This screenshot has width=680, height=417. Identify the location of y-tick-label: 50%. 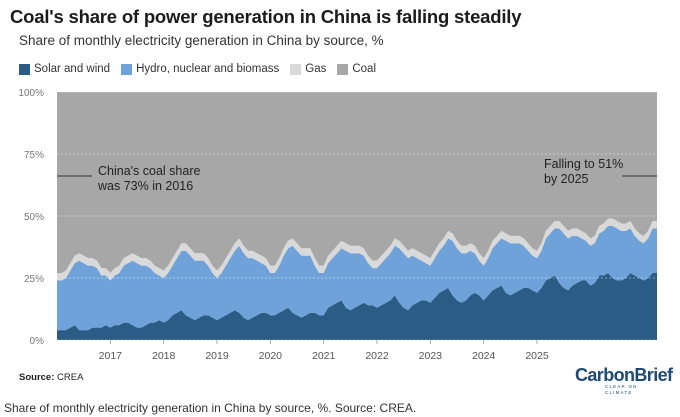
(34, 217).